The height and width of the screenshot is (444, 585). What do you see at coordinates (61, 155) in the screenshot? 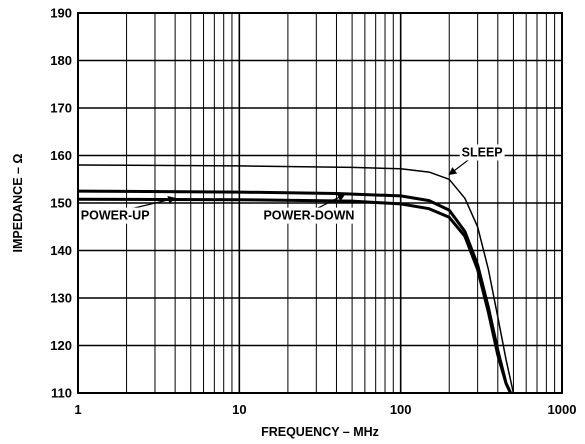
I see `y-tick-label: 160` at bounding box center [61, 155].